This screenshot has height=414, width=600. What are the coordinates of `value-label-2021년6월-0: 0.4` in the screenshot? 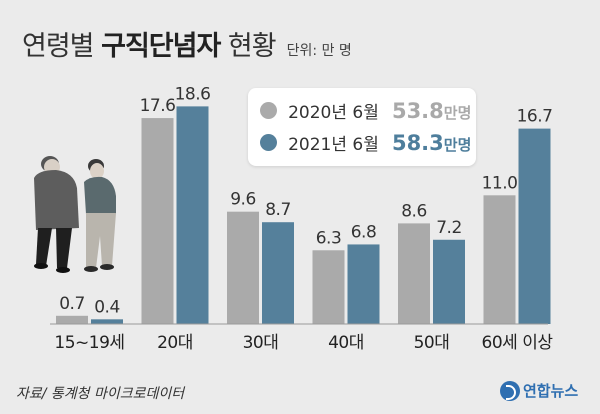 It's located at (107, 307).